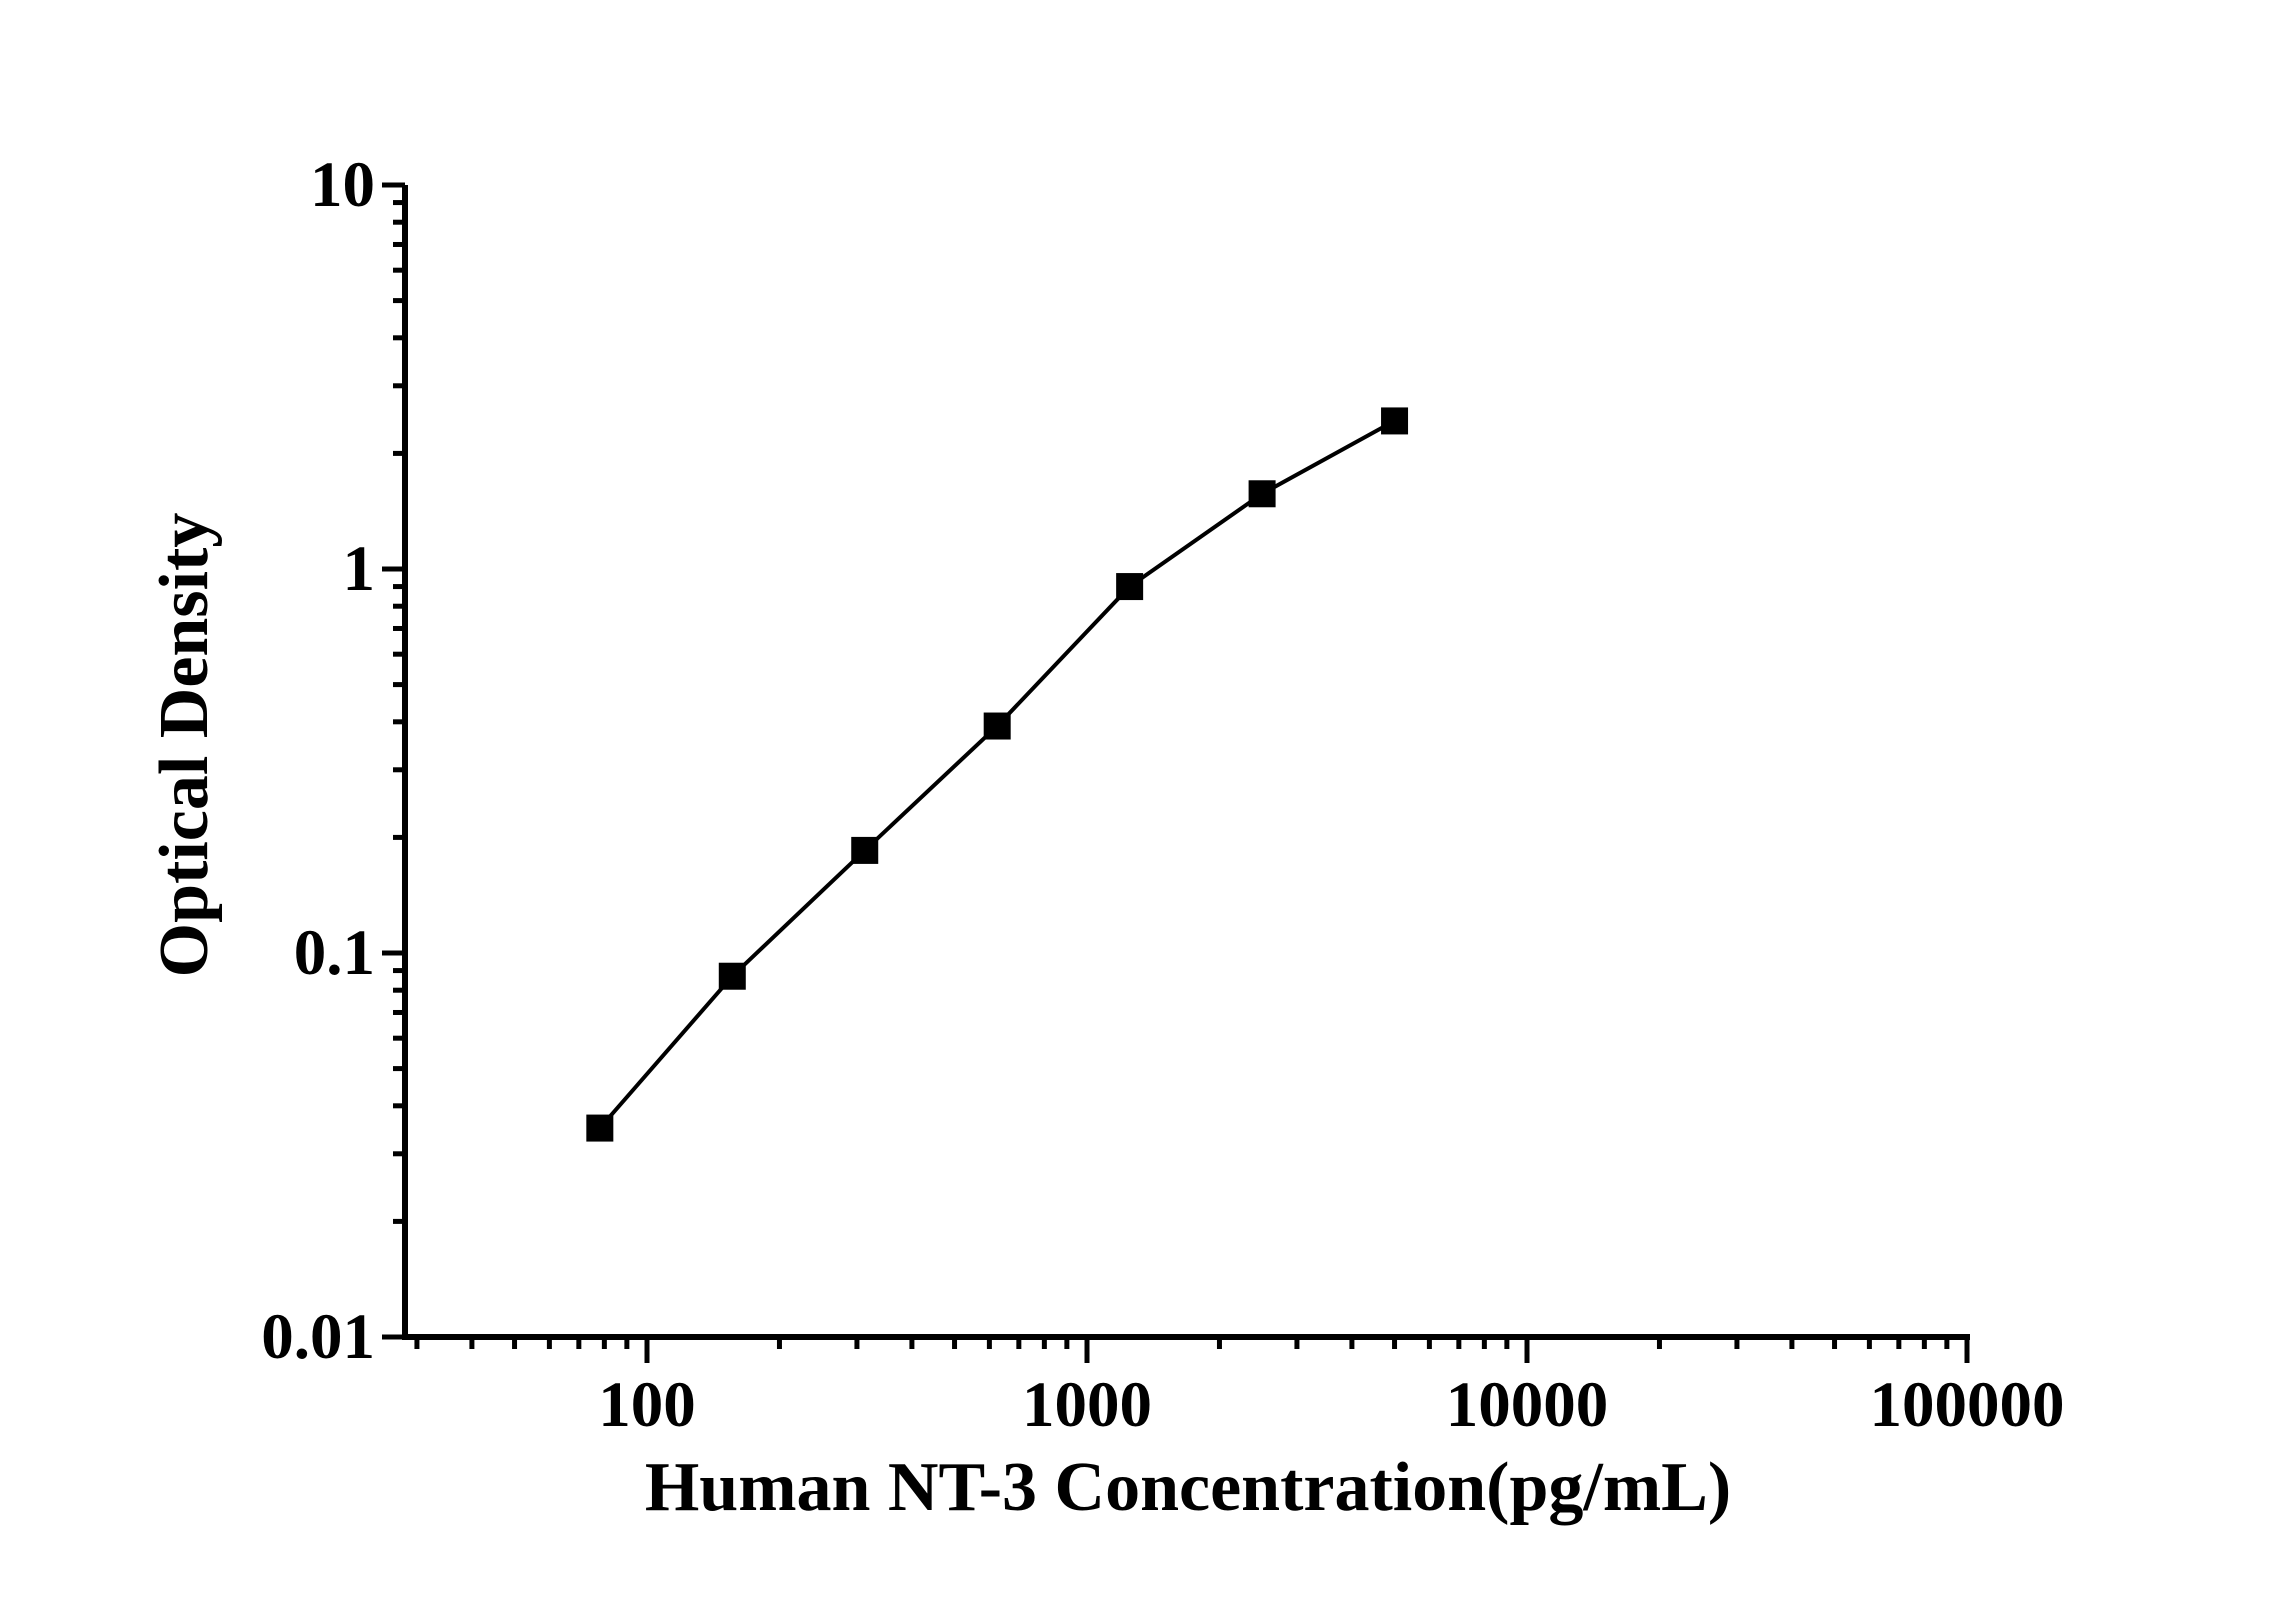 The image size is (2296, 1604). What do you see at coordinates (647, 1405) in the screenshot?
I see `x-tick-label-100: 100` at bounding box center [647, 1405].